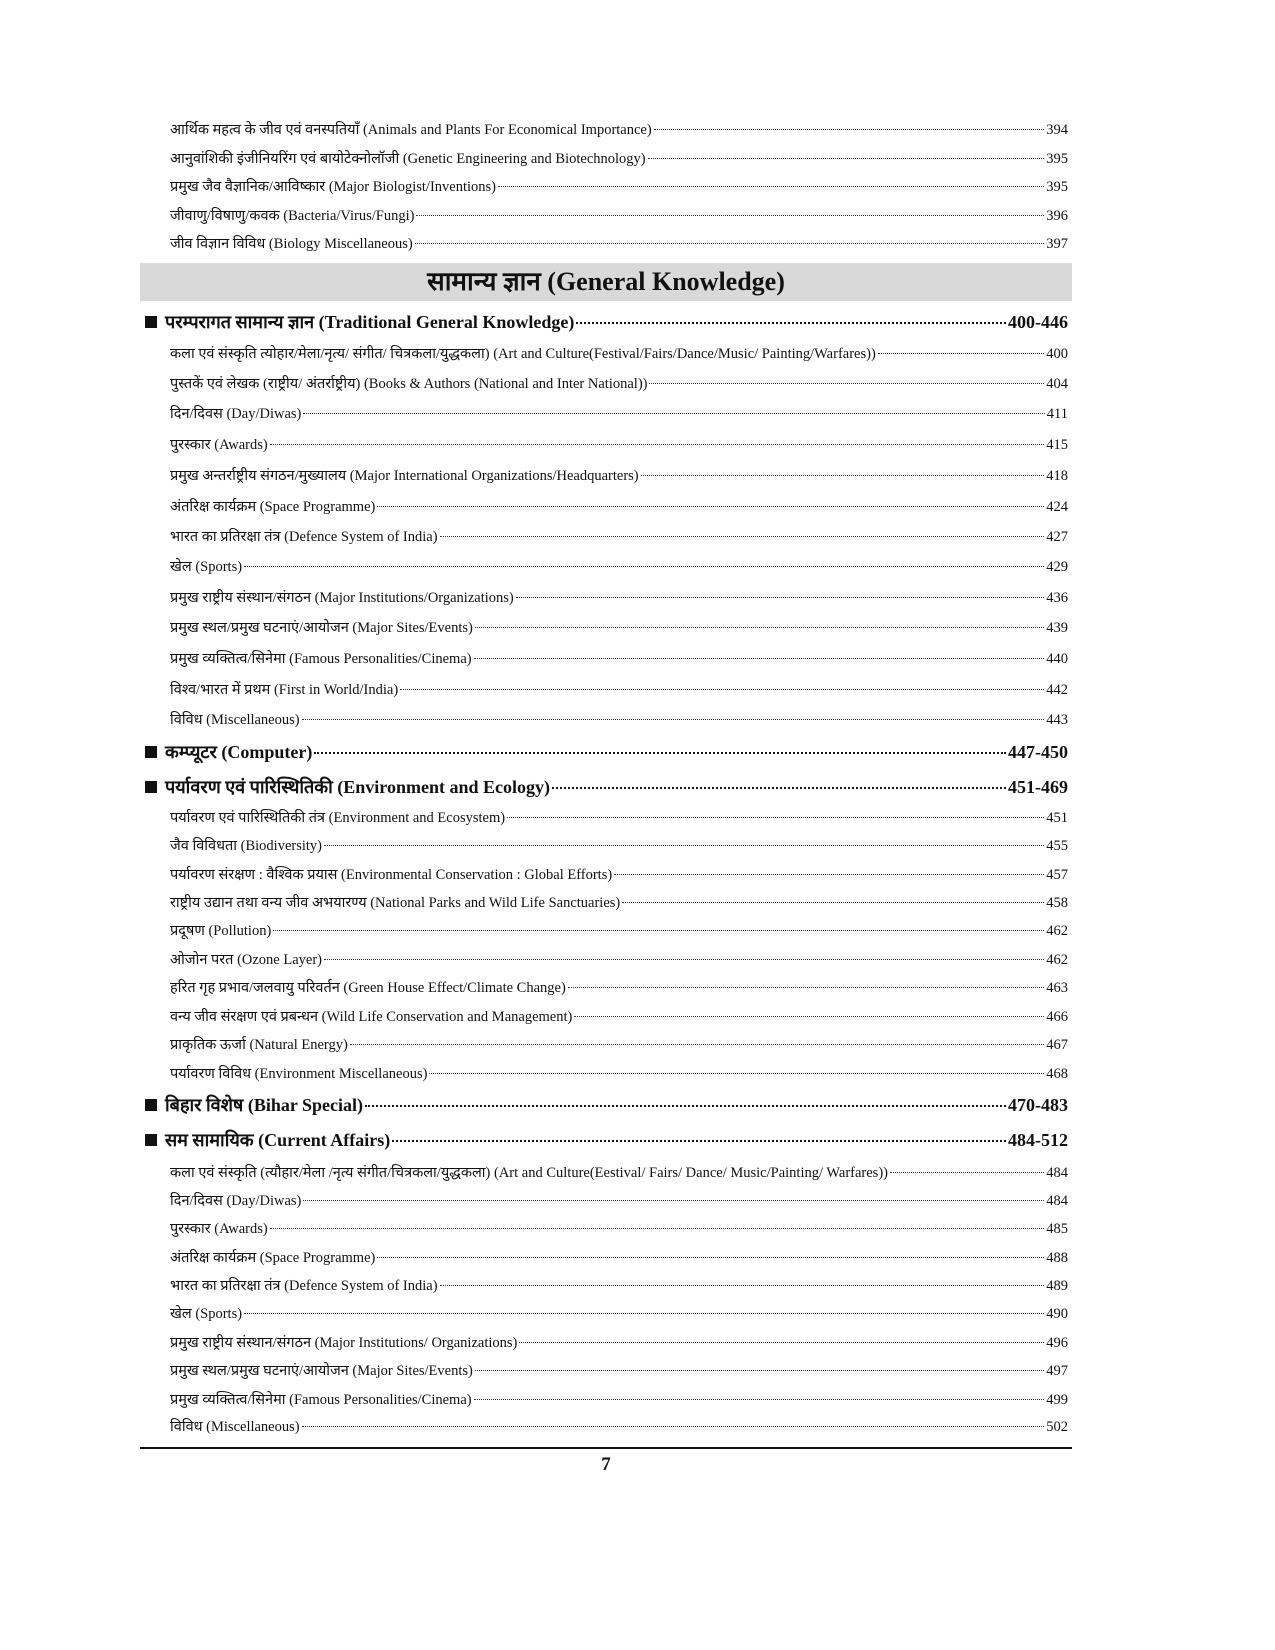 The image size is (1275, 1650). I want to click on entry-page: 418, so click(1057, 476).